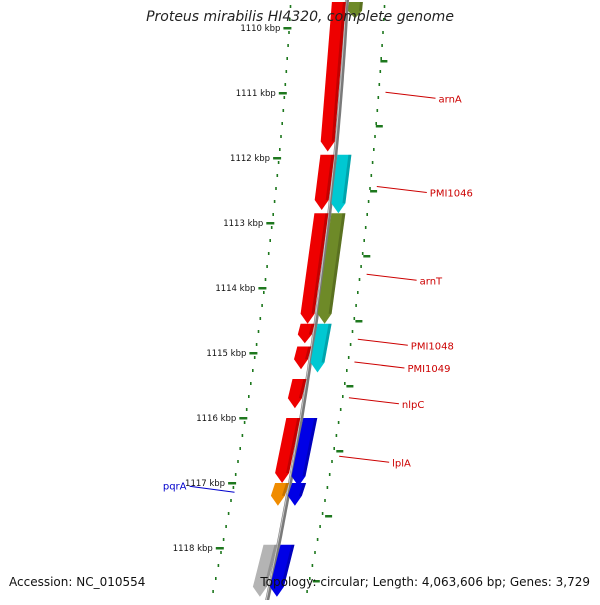 This screenshot has width=600, height=605. I want to click on kbp-tick-label: 1111 kbp, so click(256, 94).